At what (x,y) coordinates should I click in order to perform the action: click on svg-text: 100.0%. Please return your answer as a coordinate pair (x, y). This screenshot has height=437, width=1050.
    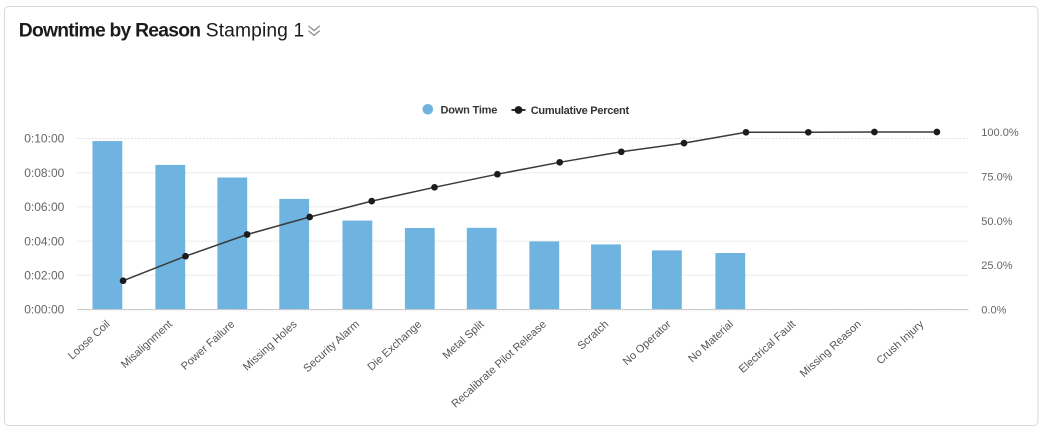
    Looking at the image, I should click on (1000, 133).